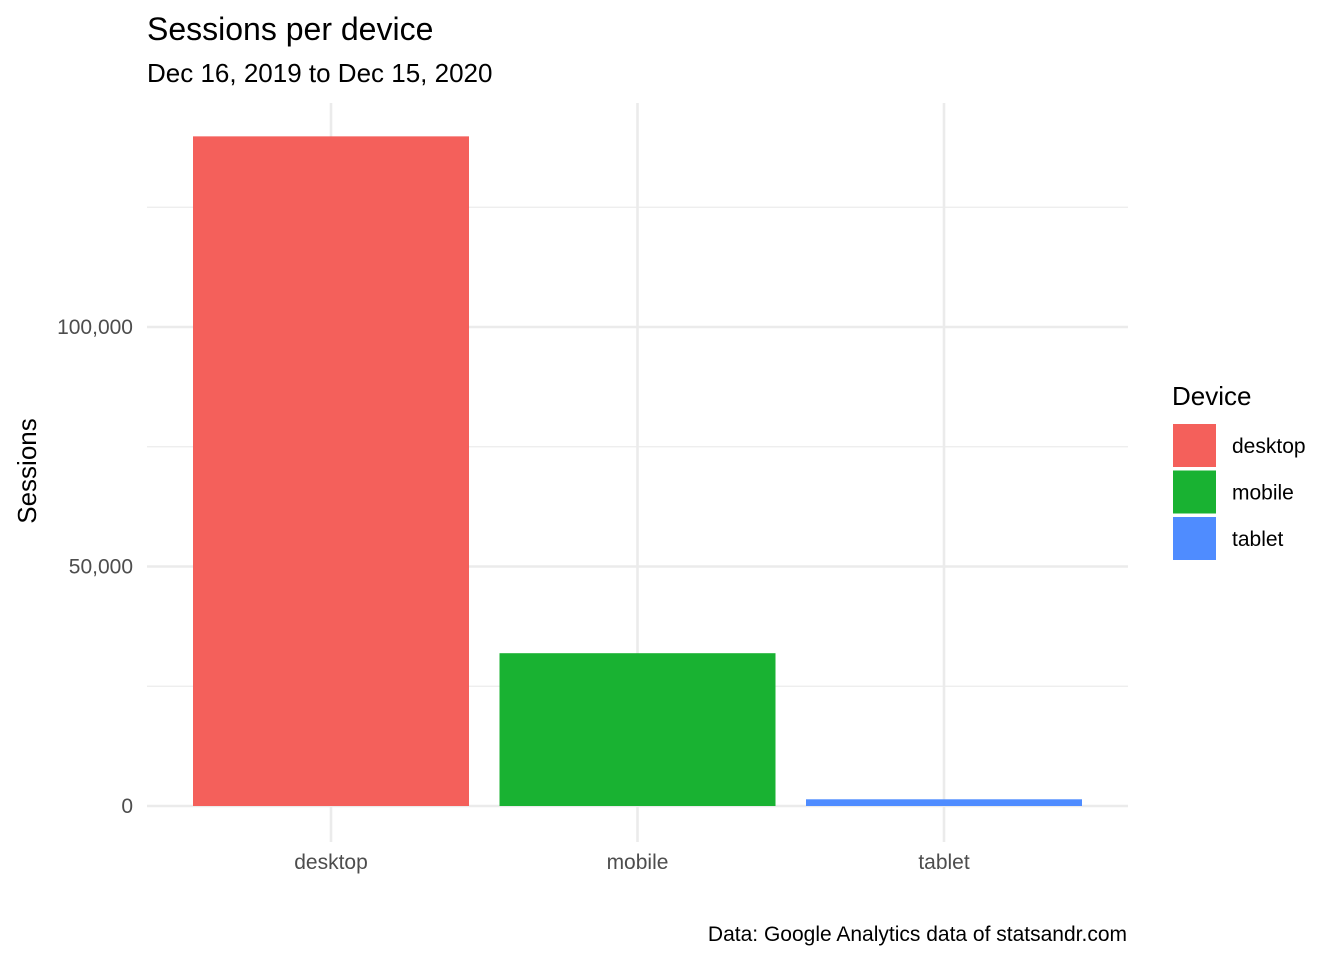 The height and width of the screenshot is (960, 1344). I want to click on bar-tablet, so click(944, 802).